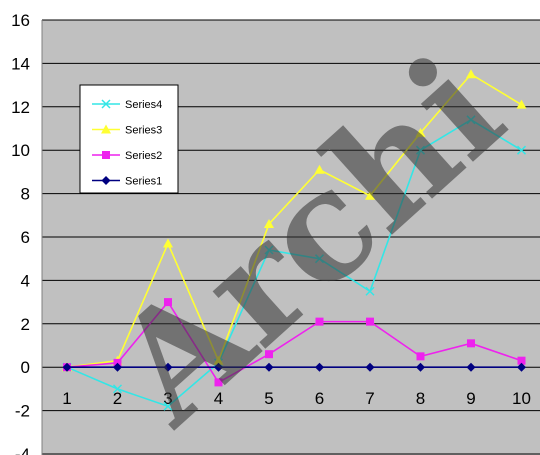  I want to click on x-tick-label: 10, so click(521, 398).